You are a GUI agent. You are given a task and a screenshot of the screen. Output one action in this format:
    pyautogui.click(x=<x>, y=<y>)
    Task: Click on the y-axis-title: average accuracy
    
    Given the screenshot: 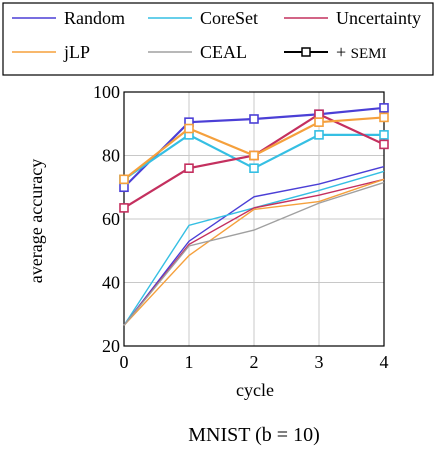 What is the action you would take?
    pyautogui.click(x=36, y=221)
    